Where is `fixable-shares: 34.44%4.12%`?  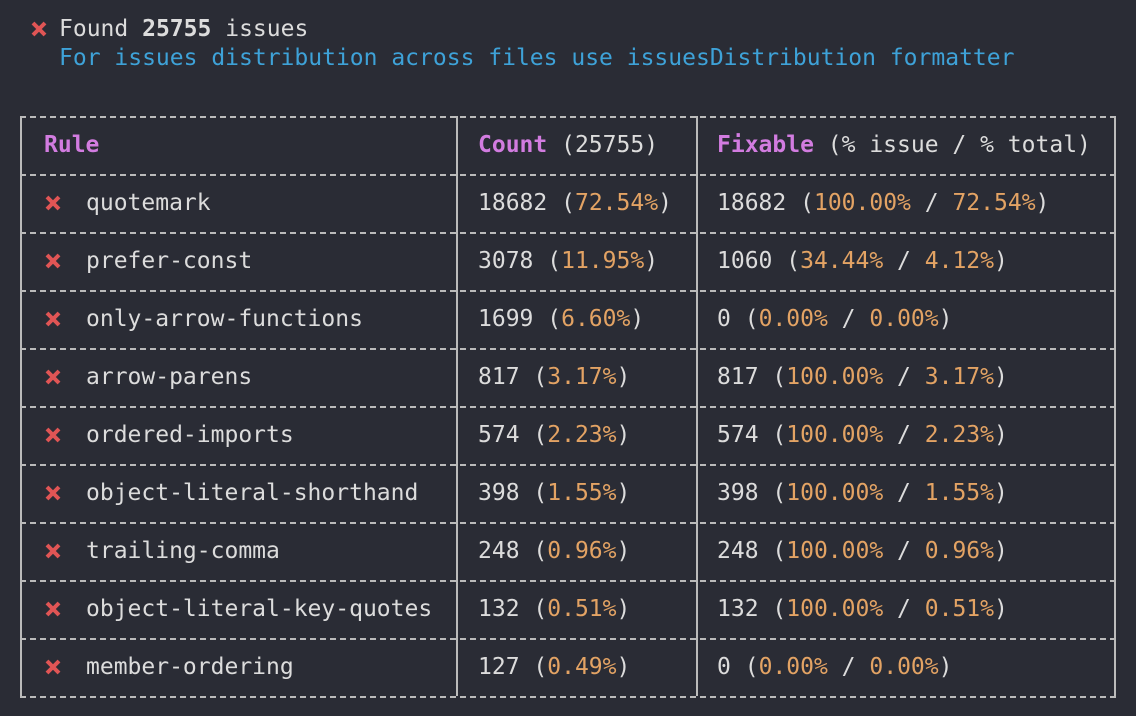 fixable-shares: 34.44%4.12% is located at coordinates (897, 261).